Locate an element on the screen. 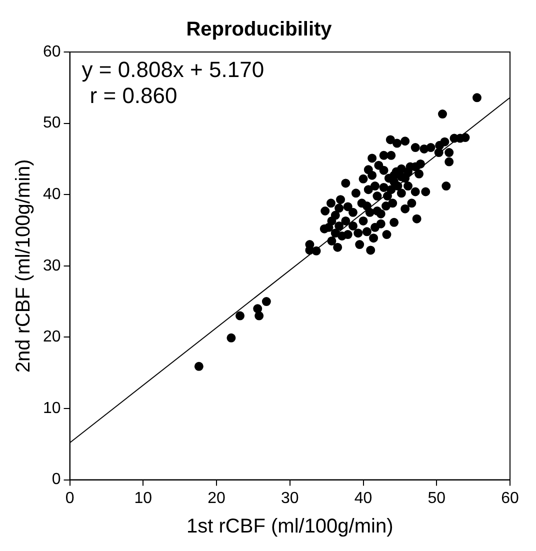 The image size is (536, 551). x-tick-label: 60 is located at coordinates (510, 498).